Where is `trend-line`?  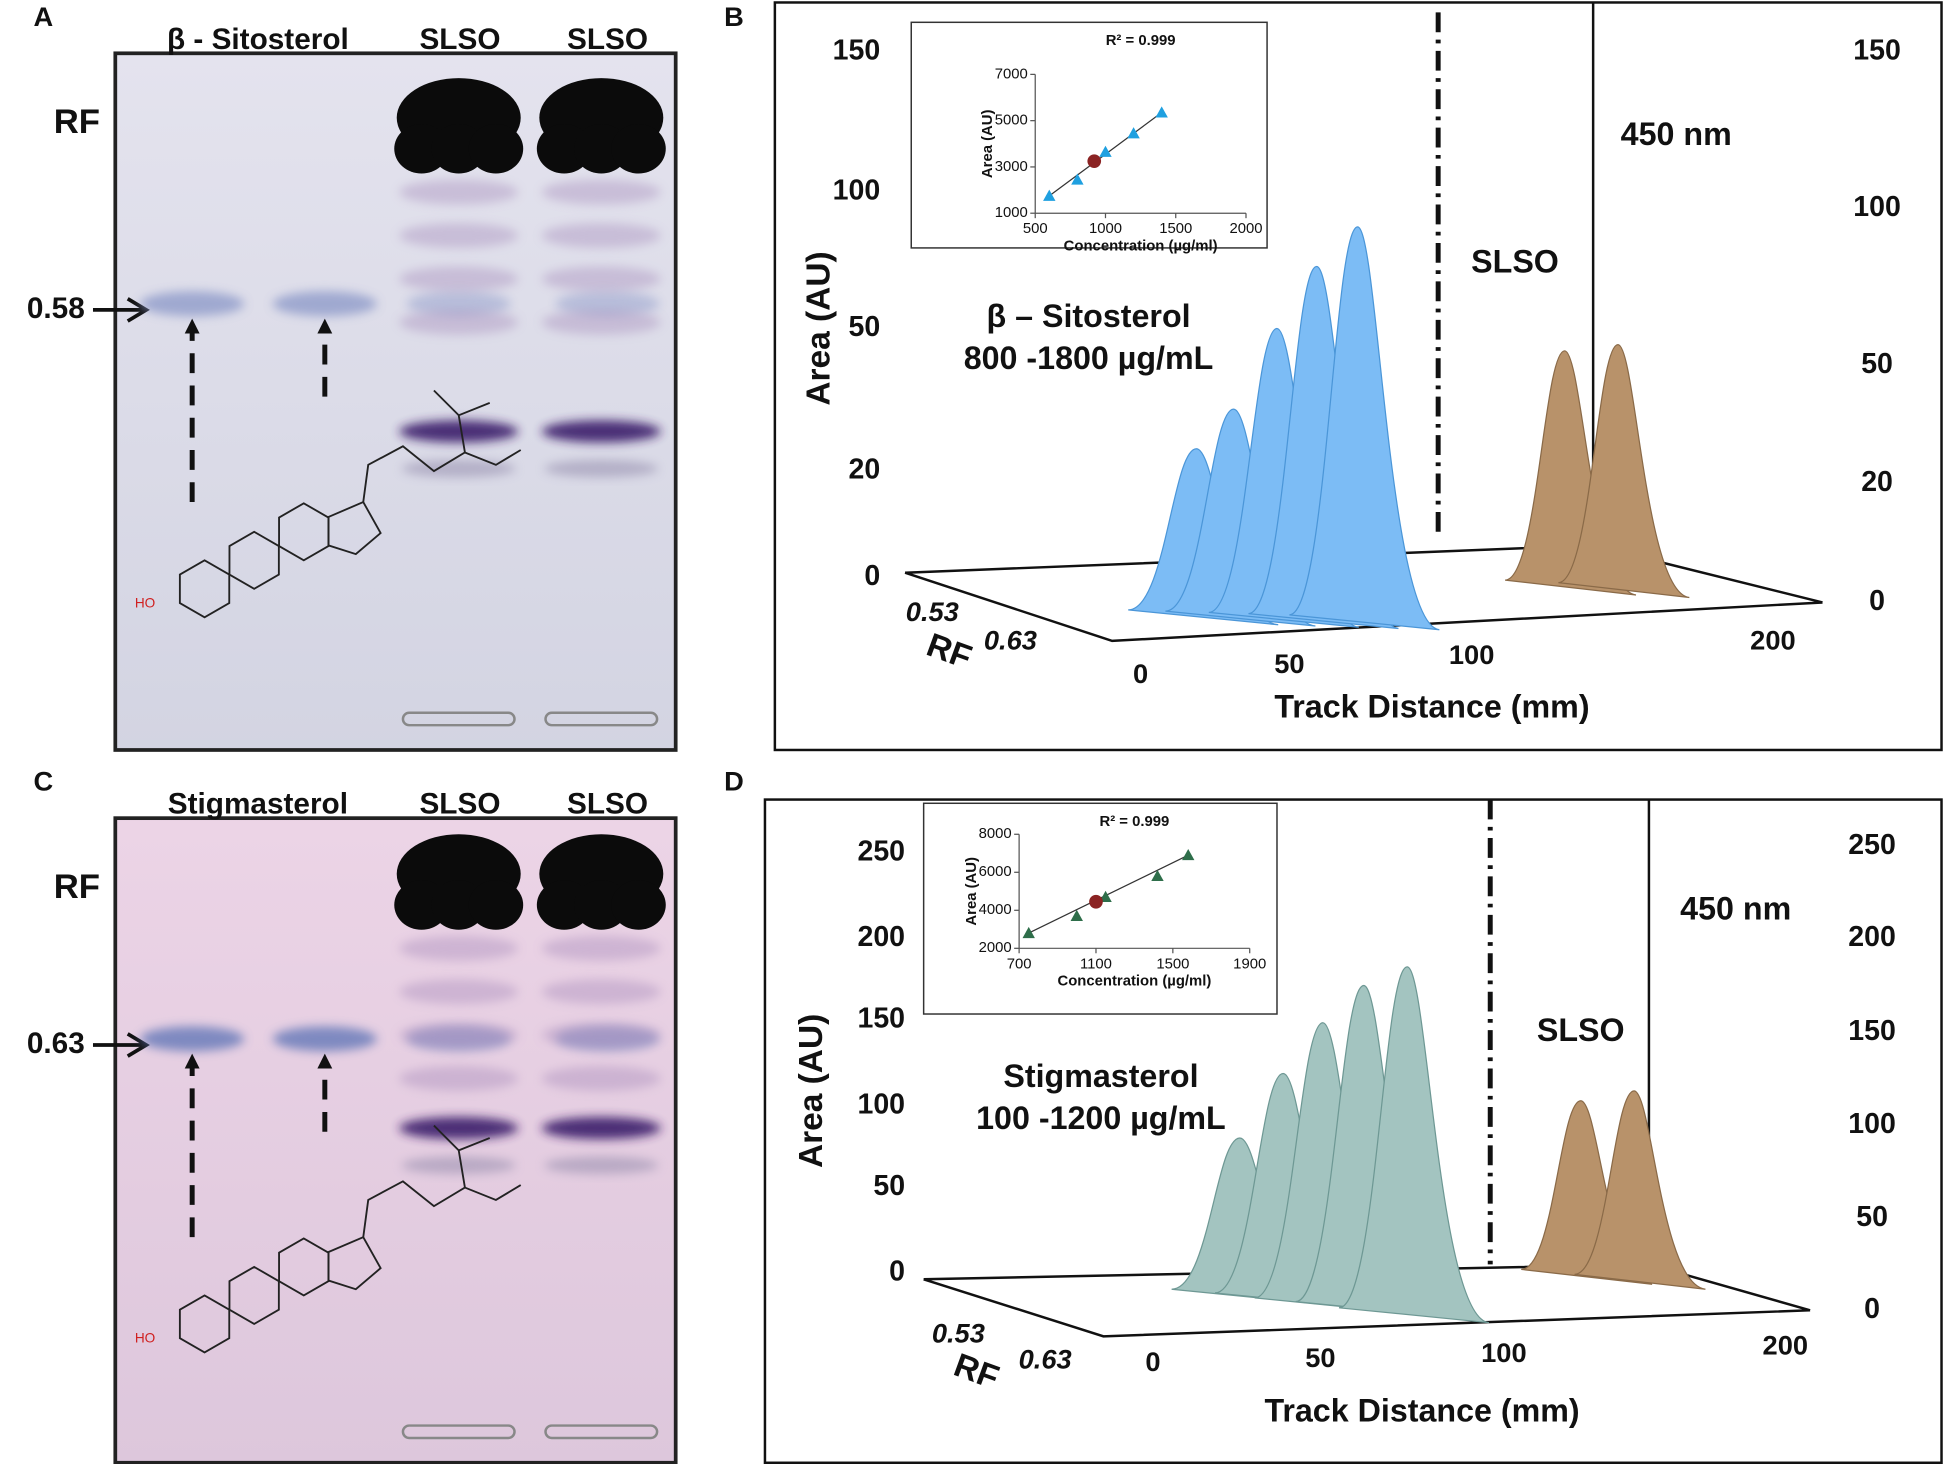 trend-line is located at coordinates (1108, 894).